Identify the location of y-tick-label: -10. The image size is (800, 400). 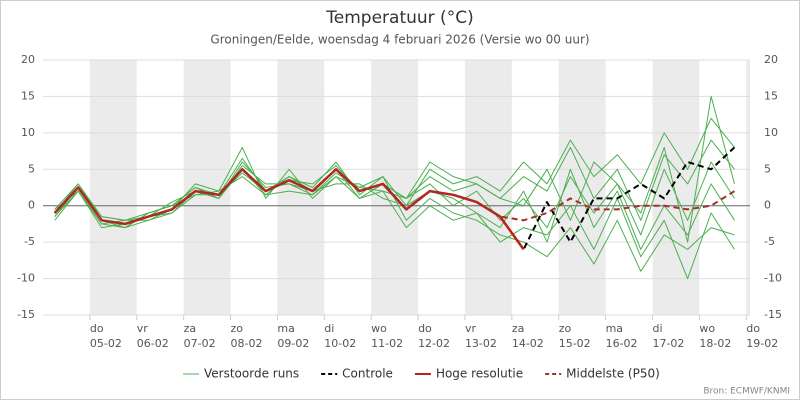
(26, 278).